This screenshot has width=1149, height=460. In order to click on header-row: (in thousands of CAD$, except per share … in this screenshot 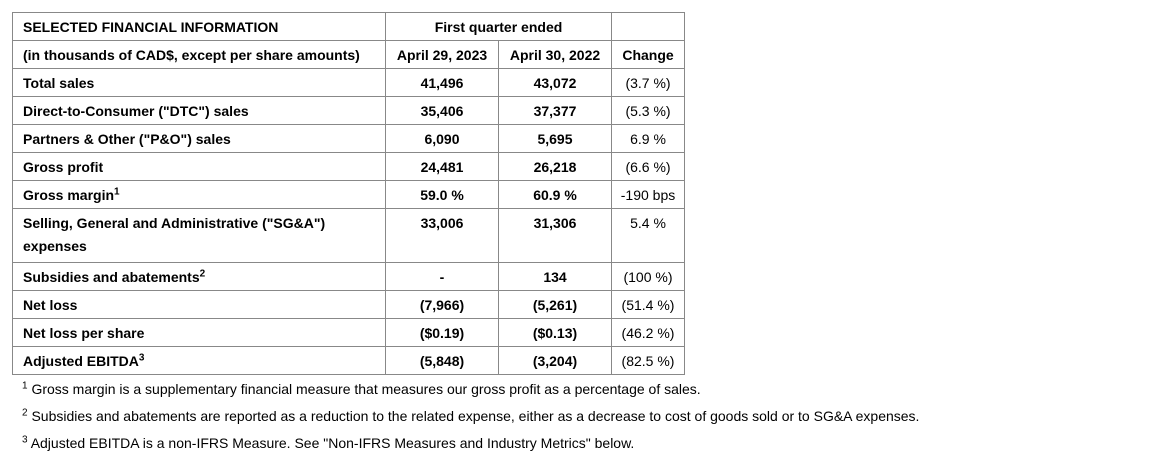, I will do `click(348, 54)`.